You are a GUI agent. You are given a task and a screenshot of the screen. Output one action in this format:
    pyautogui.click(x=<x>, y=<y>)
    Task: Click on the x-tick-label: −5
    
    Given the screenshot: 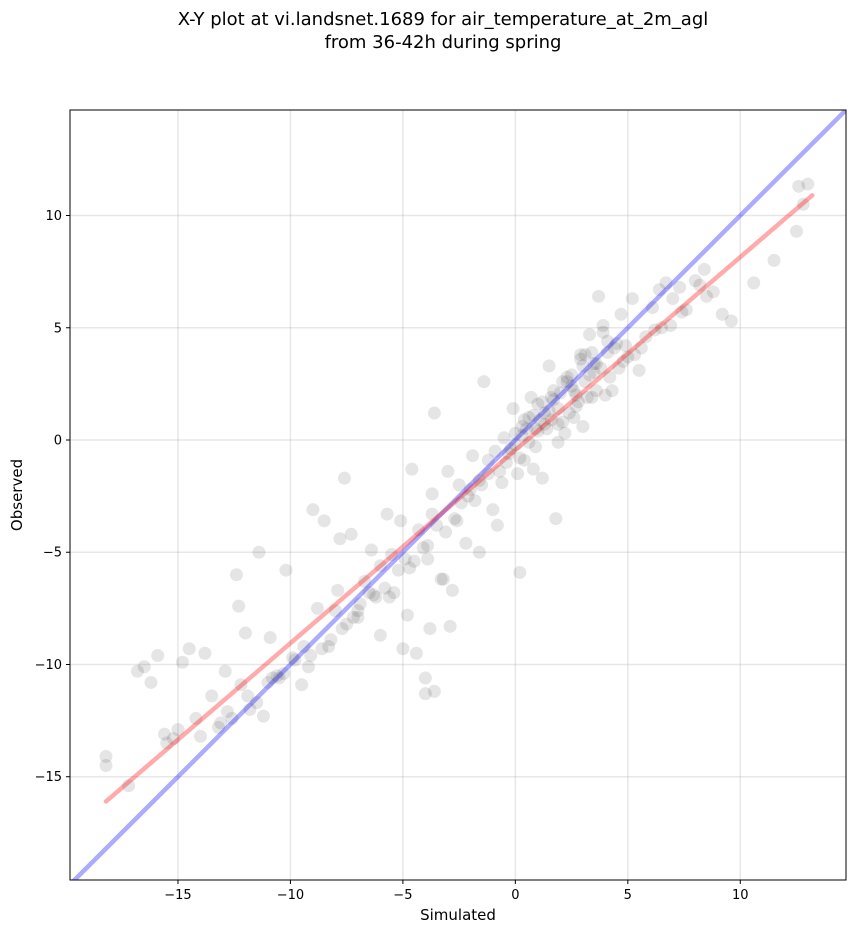 What is the action you would take?
    pyautogui.click(x=402, y=895)
    